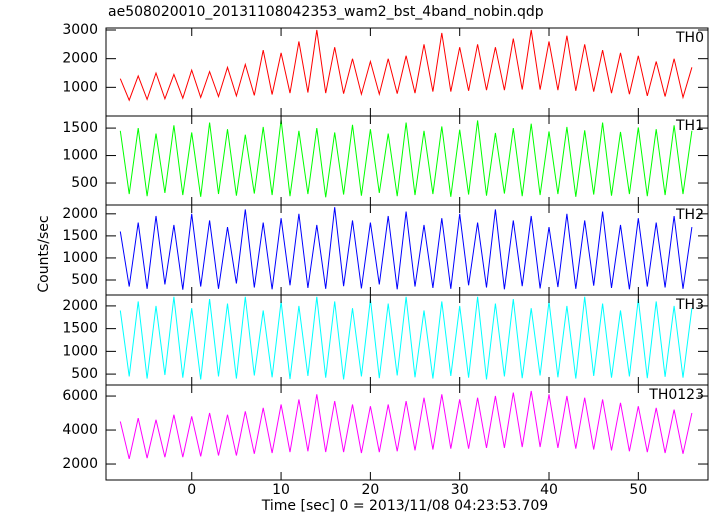 This screenshot has height=516, width=717. Describe the element at coordinates (689, 305) in the screenshot. I see `series-label: TH3` at that location.